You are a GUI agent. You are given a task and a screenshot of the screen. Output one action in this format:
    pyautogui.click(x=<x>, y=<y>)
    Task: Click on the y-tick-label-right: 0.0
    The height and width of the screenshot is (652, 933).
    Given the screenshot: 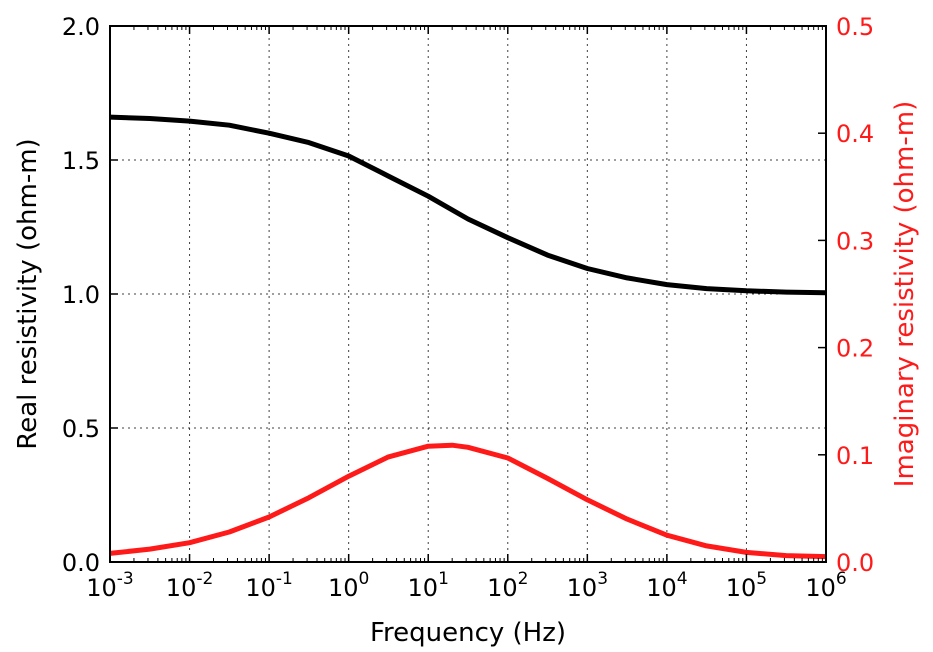 What is the action you would take?
    pyautogui.click(x=855, y=563)
    